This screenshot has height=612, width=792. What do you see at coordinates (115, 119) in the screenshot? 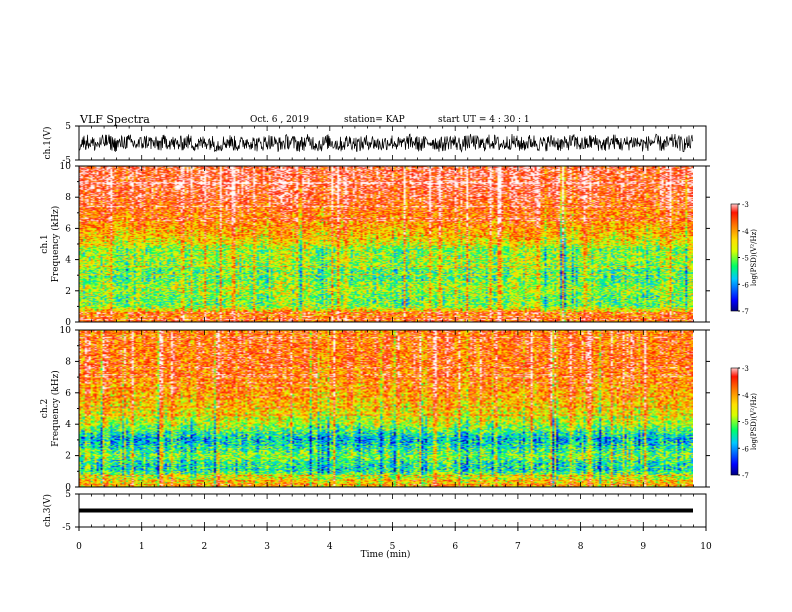
I see `figure-title: VLF Spectra` at bounding box center [115, 119].